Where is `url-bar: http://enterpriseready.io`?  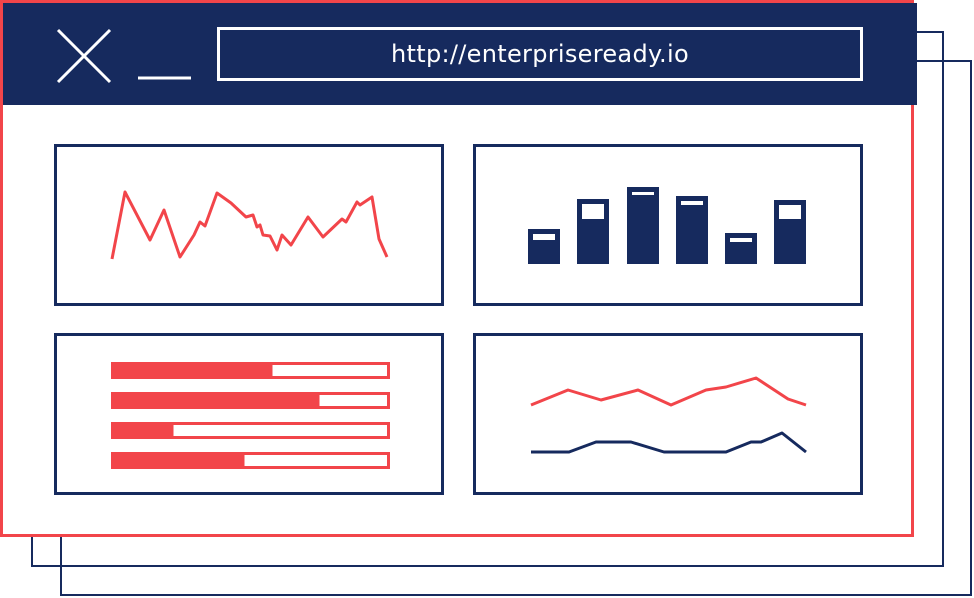 url-bar: http://enterpriseready.io is located at coordinates (540, 54).